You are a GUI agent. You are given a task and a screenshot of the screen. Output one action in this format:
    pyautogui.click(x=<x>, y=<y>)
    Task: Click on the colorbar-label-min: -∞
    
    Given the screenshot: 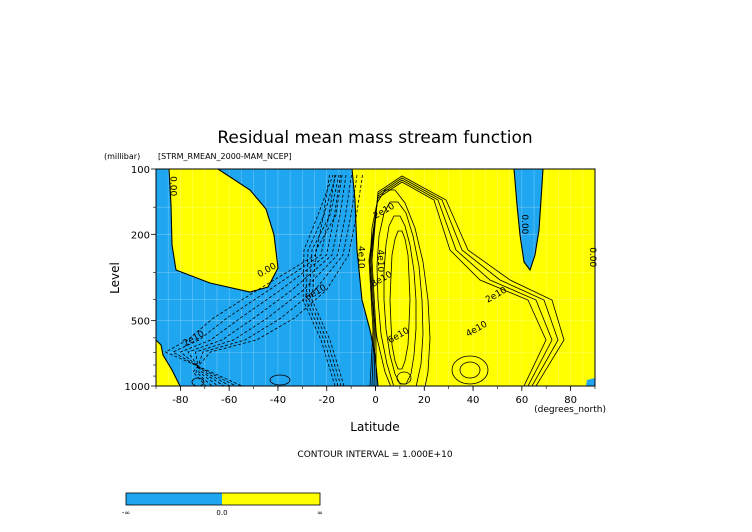 What is the action you would take?
    pyautogui.click(x=126, y=513)
    